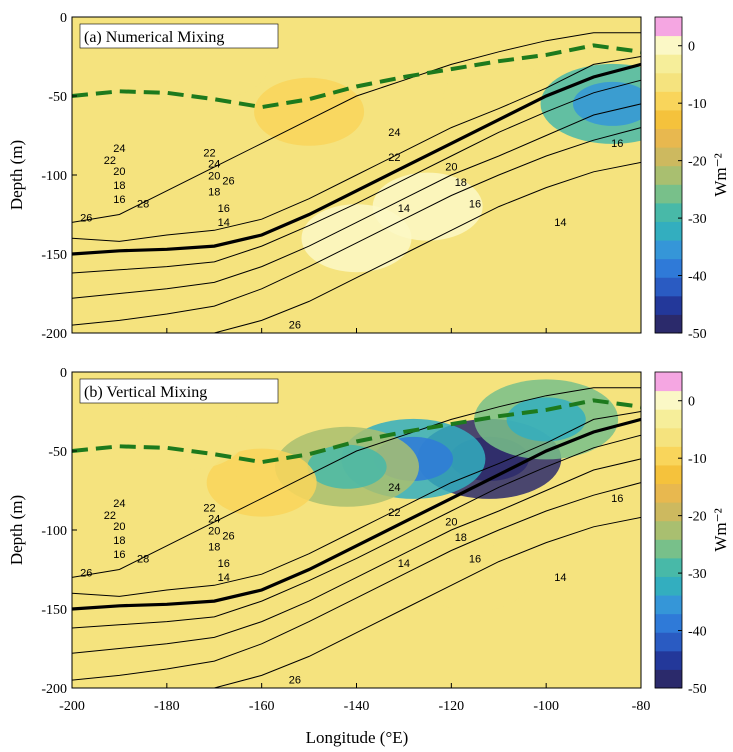  I want to click on colorbar: 0 -10 -20 -30 -40 -50 Wm⁻², so click(692, 179).